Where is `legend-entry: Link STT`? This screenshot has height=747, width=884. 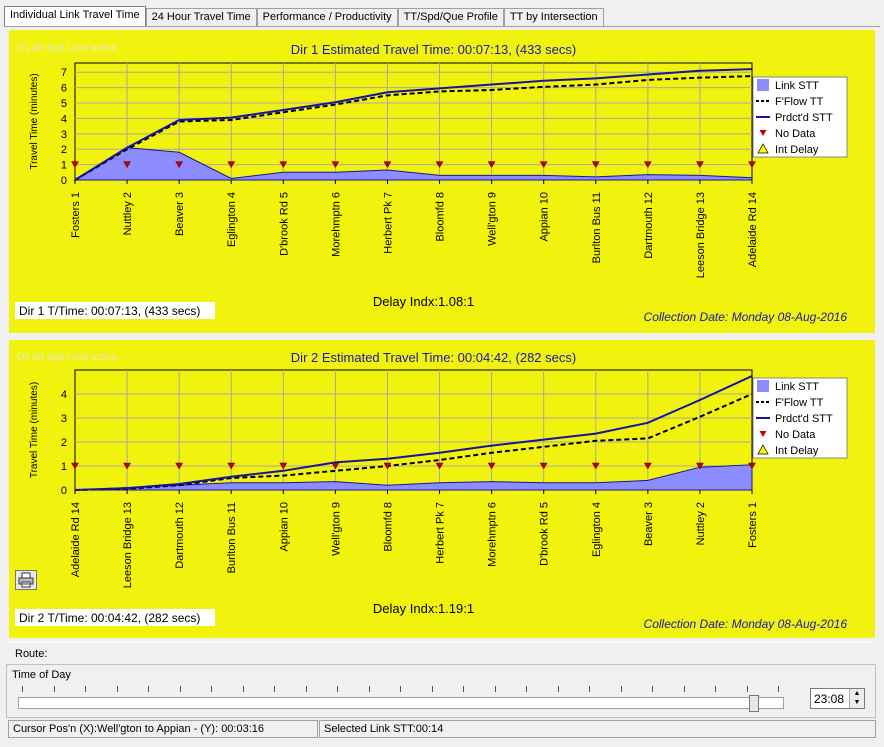 legend-entry: Link STT is located at coordinates (797, 86).